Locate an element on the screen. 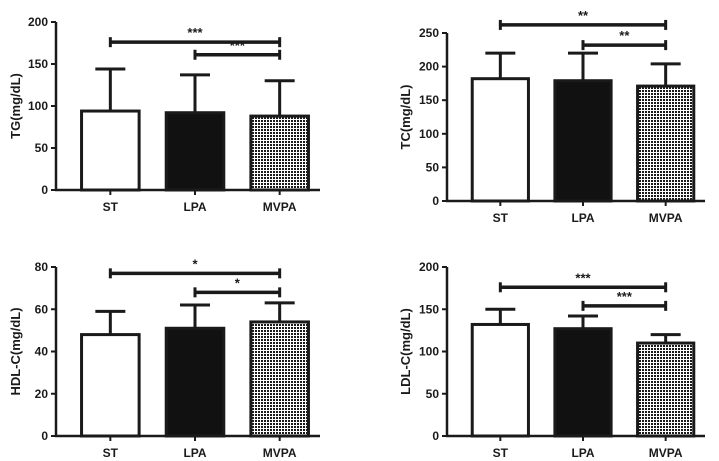 The image size is (719, 461). y-tick-label: 40 is located at coordinates (42, 352).